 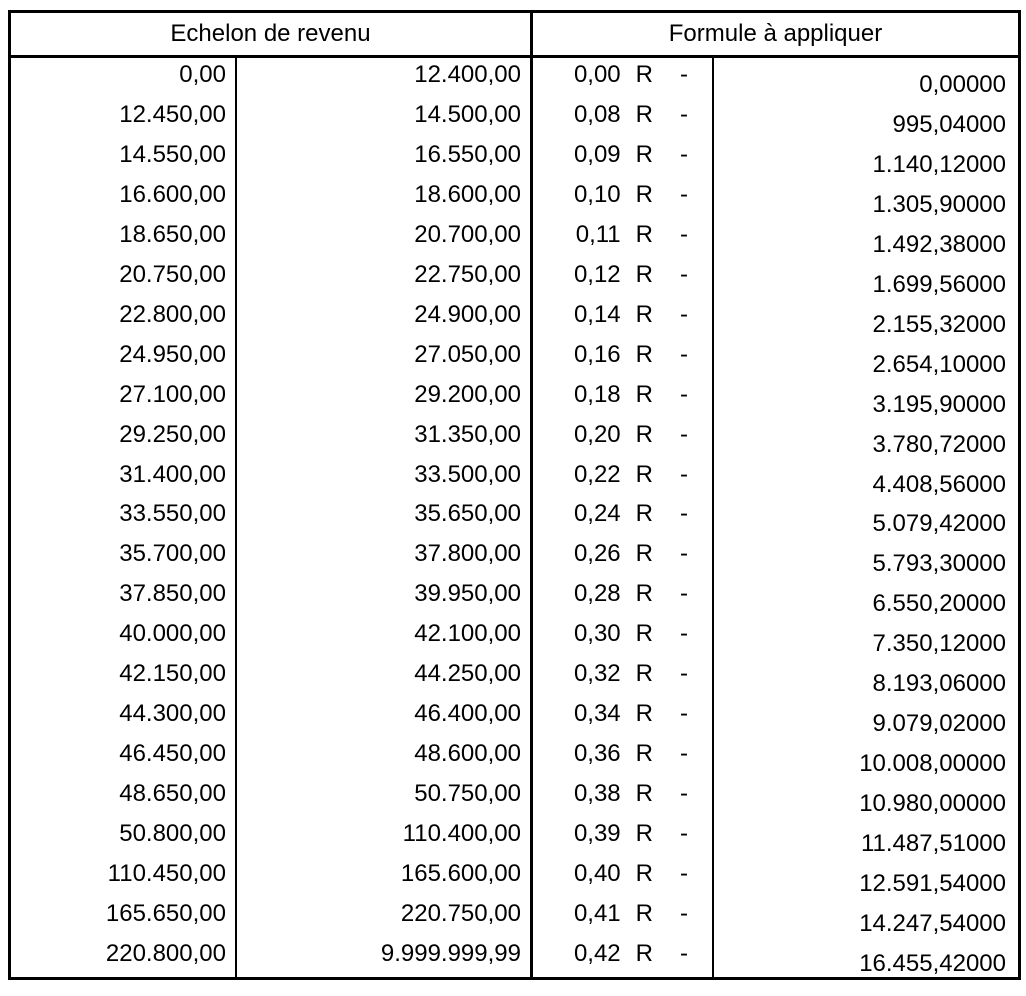 I want to click on bracket-lower-cell: 31.400,00, so click(x=124, y=477).